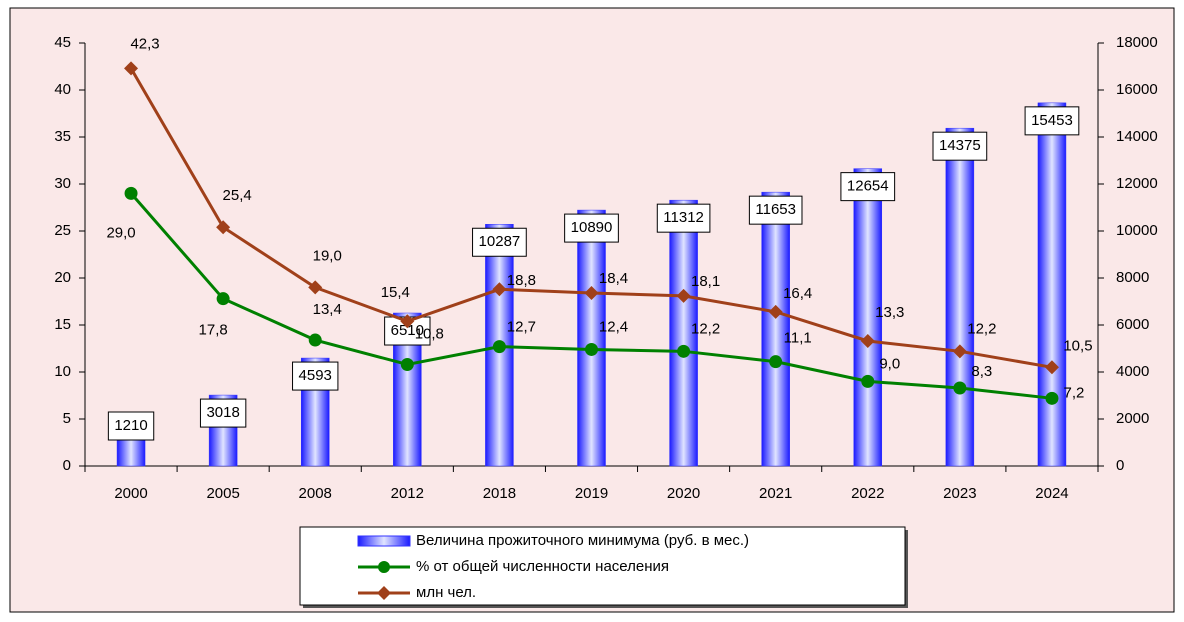 The height and width of the screenshot is (622, 1184). What do you see at coordinates (67, 465) in the screenshot?
I see `y-tick-label: 0` at bounding box center [67, 465].